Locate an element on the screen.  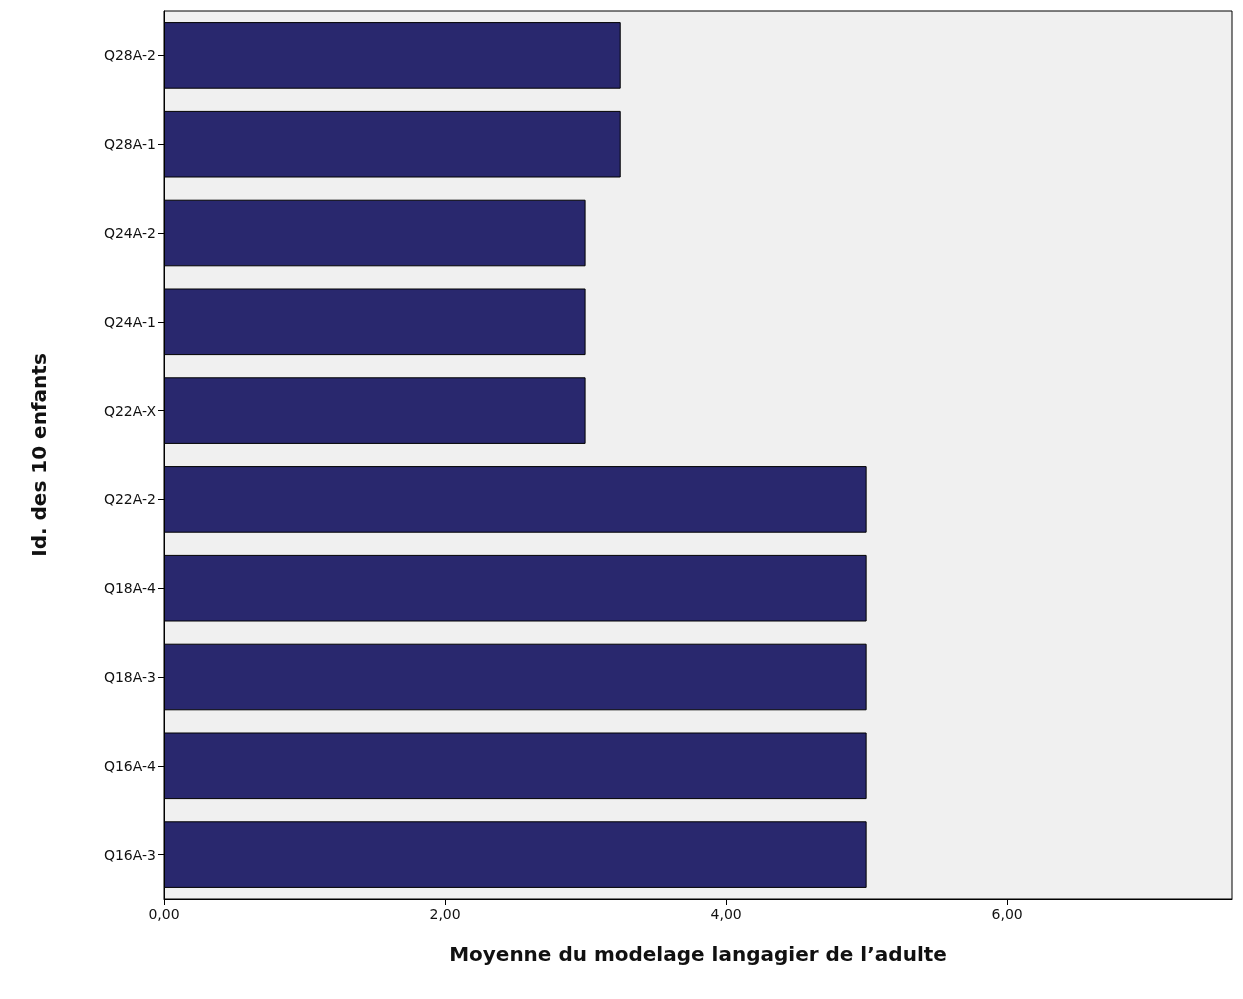
y-tick-label: Q18A-3 is located at coordinates (129, 677).